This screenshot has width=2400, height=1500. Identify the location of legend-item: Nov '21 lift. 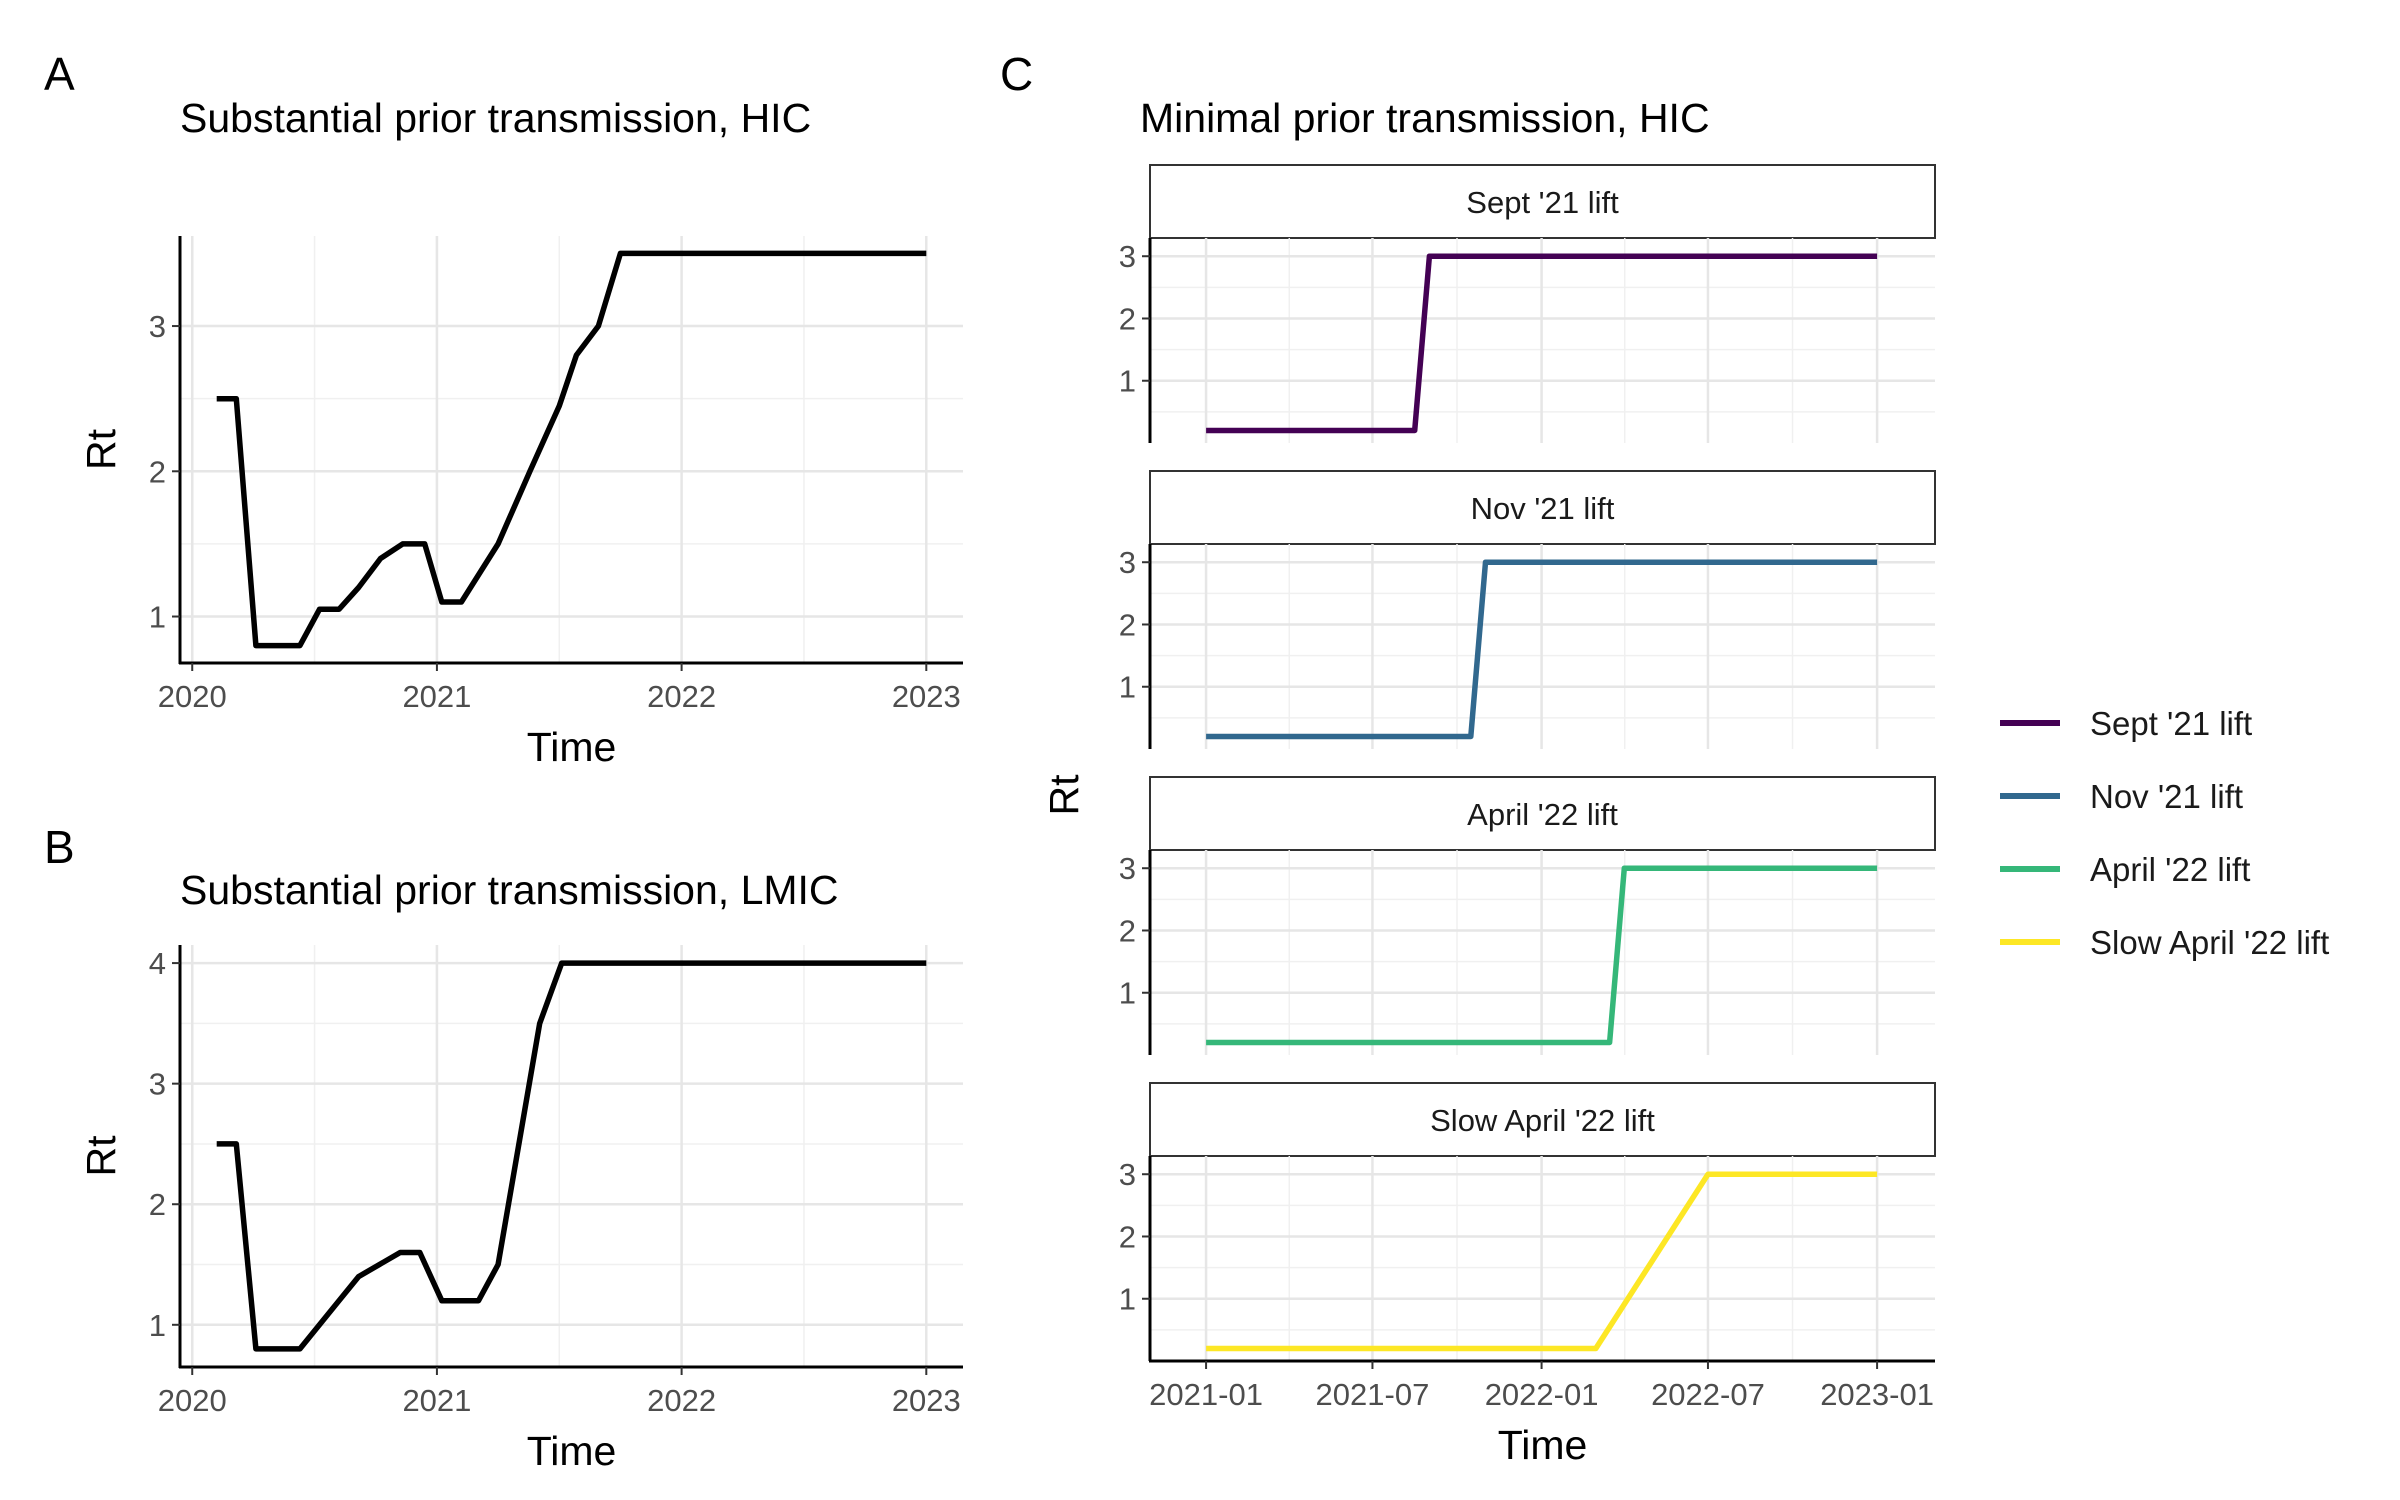
(2121, 796).